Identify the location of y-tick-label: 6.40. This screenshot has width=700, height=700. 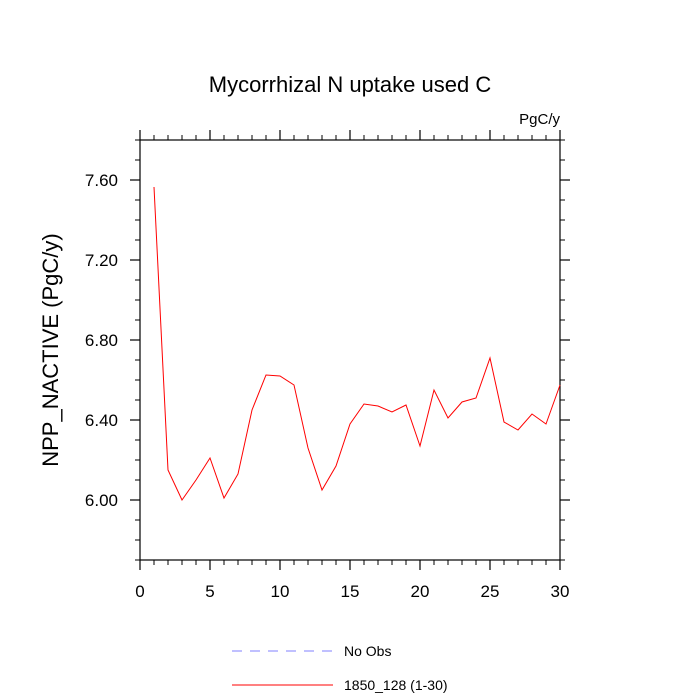
(101, 420).